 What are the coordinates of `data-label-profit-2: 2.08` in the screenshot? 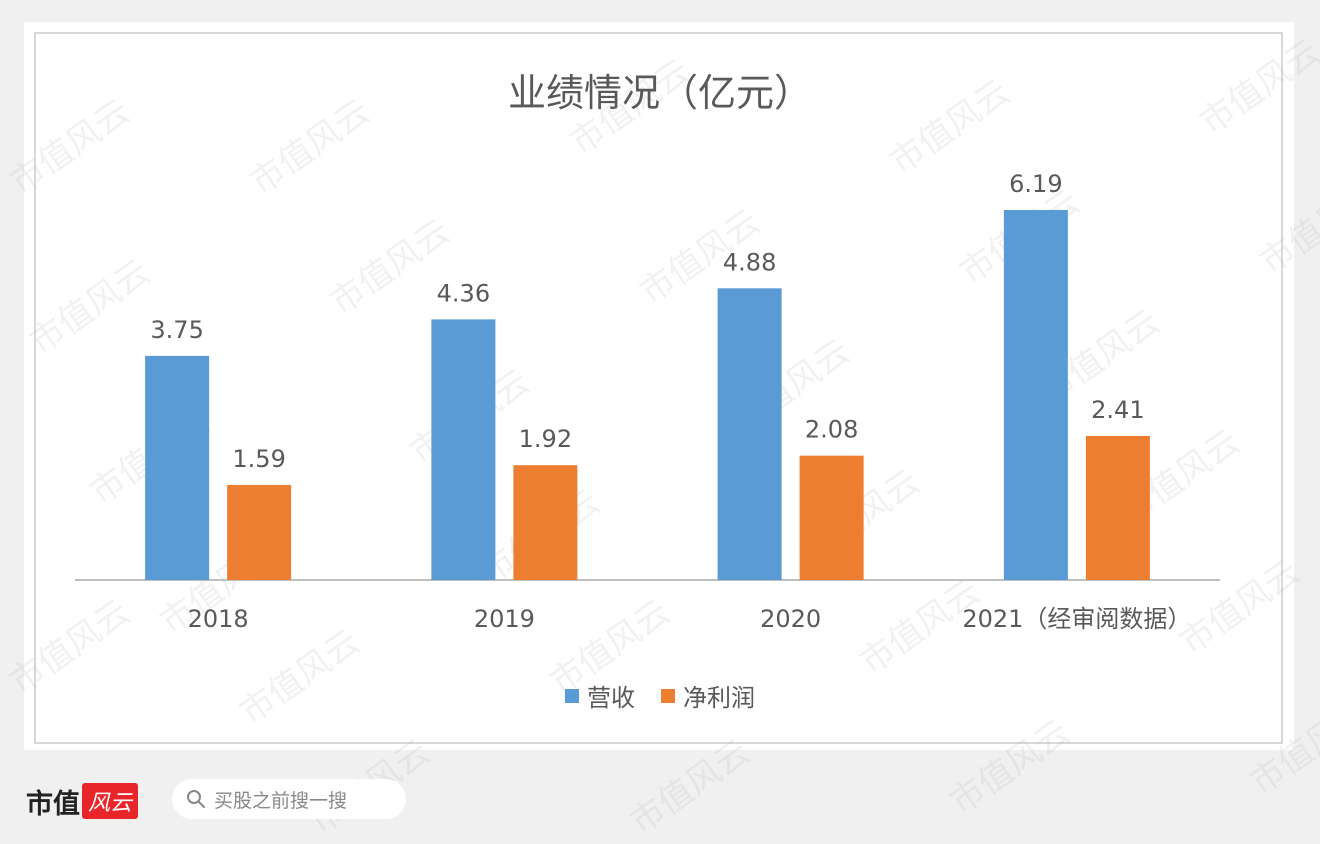 It's located at (831, 430).